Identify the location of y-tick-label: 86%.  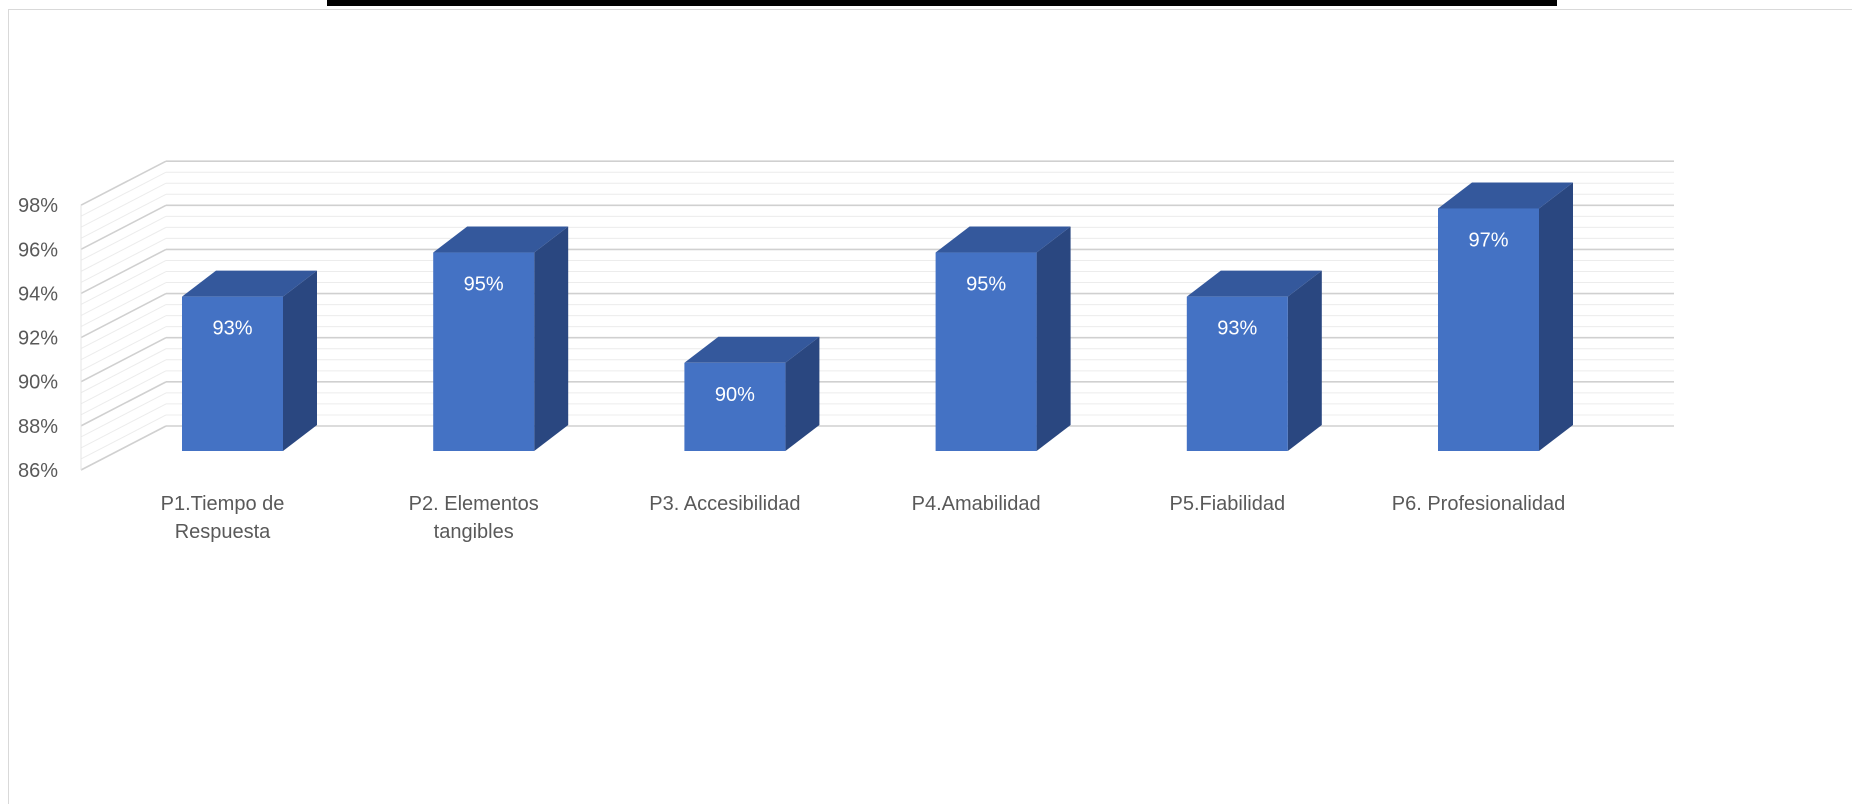
(38, 471).